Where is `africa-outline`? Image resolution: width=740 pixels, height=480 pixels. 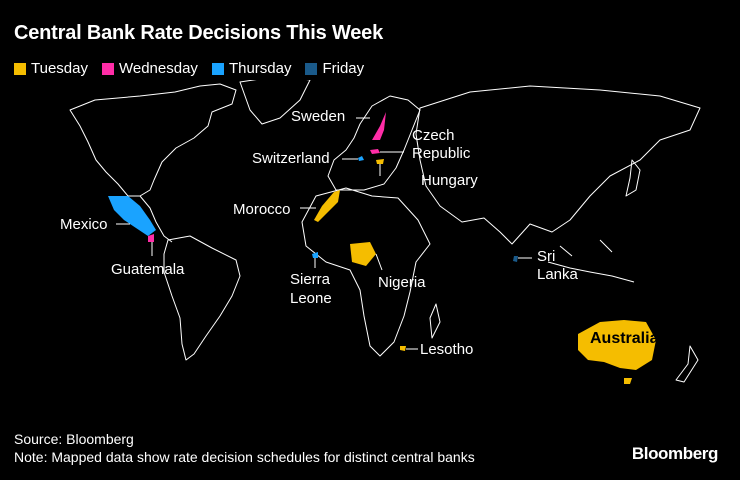
africa-outline is located at coordinates (366, 272).